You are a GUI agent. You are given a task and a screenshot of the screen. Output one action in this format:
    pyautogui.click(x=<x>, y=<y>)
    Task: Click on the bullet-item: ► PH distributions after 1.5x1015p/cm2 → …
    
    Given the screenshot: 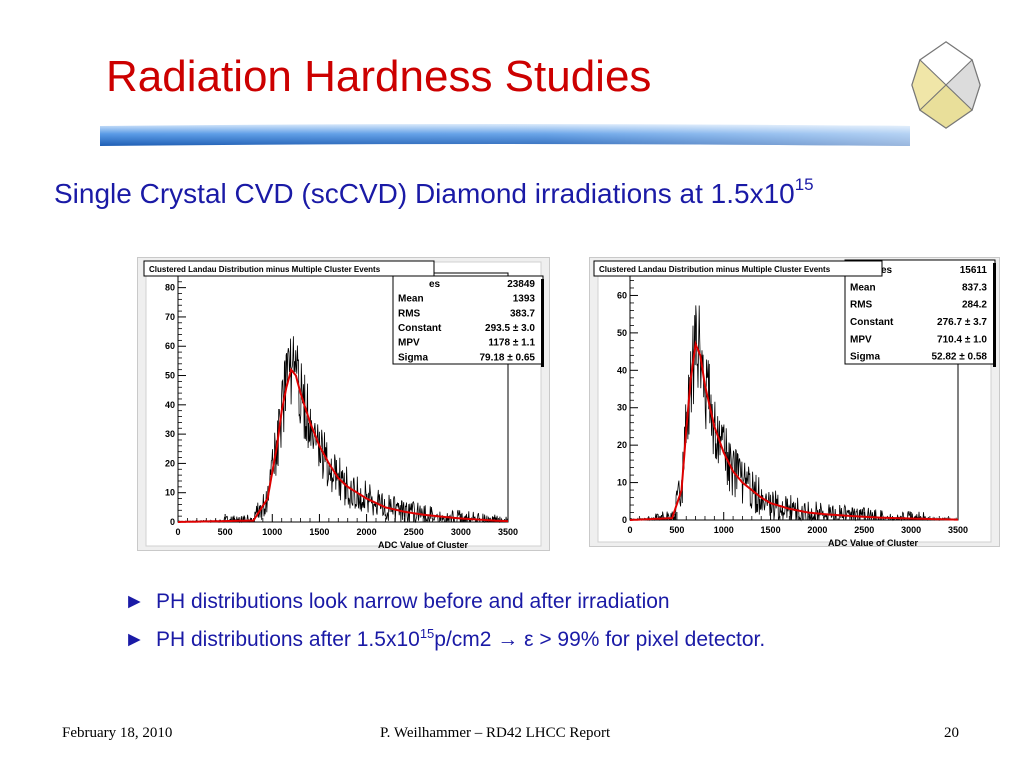 What is the action you would take?
    pyautogui.click(x=445, y=646)
    